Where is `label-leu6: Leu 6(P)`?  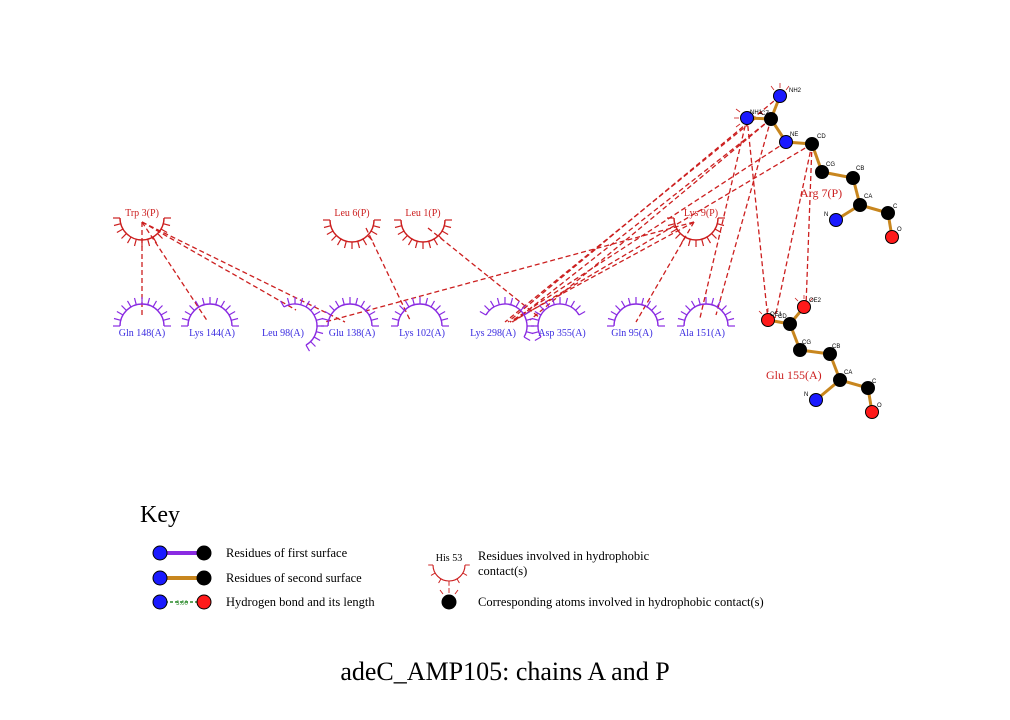 label-leu6: Leu 6(P) is located at coordinates (351, 213).